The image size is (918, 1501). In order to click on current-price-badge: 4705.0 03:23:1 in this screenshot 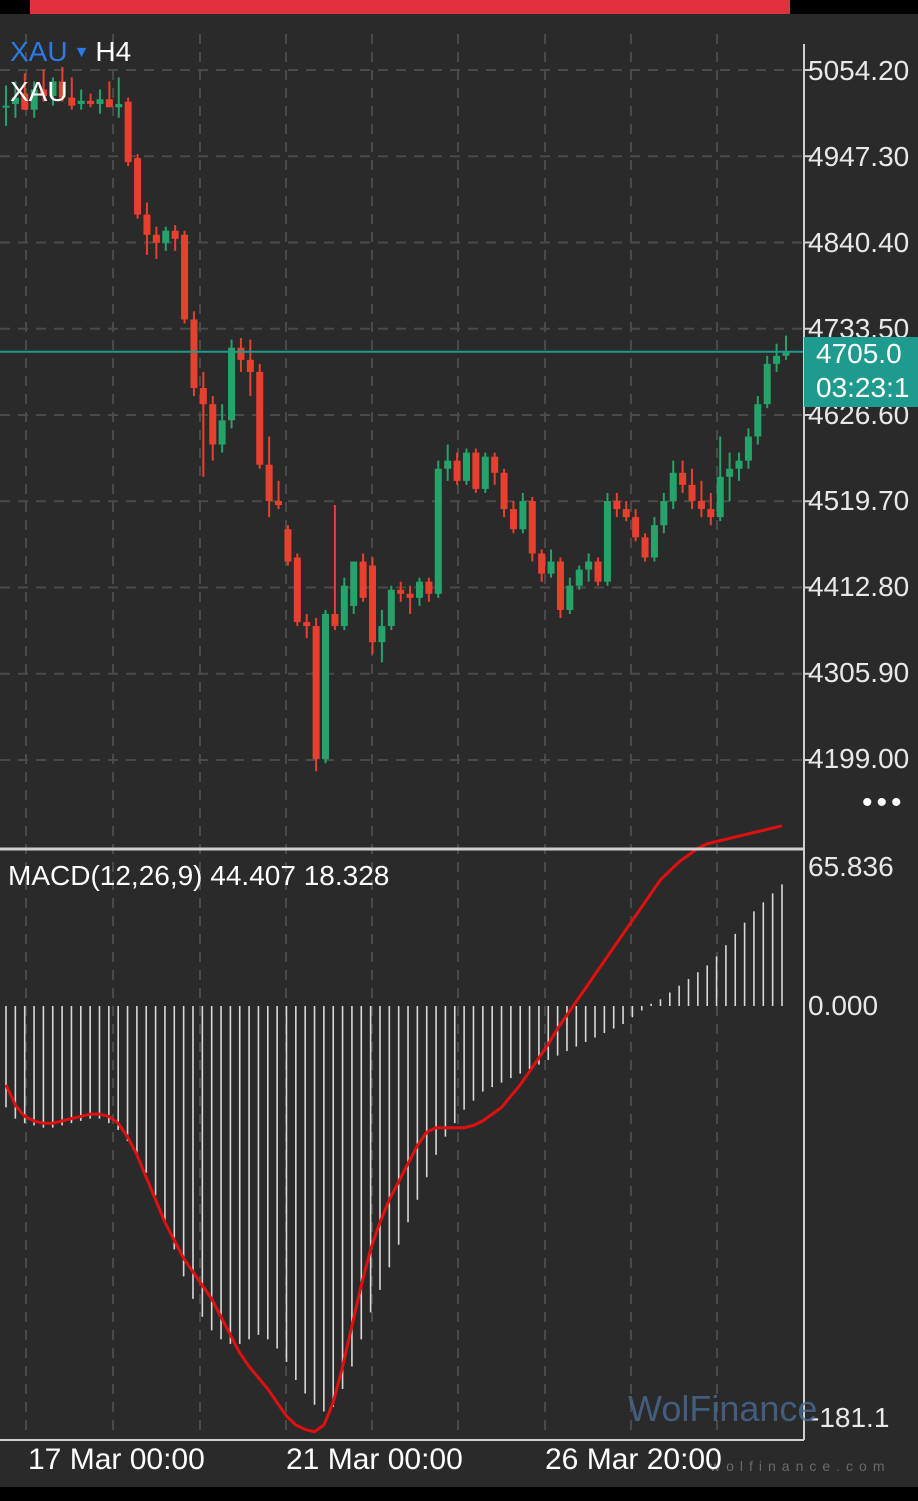, I will do `click(861, 372)`.